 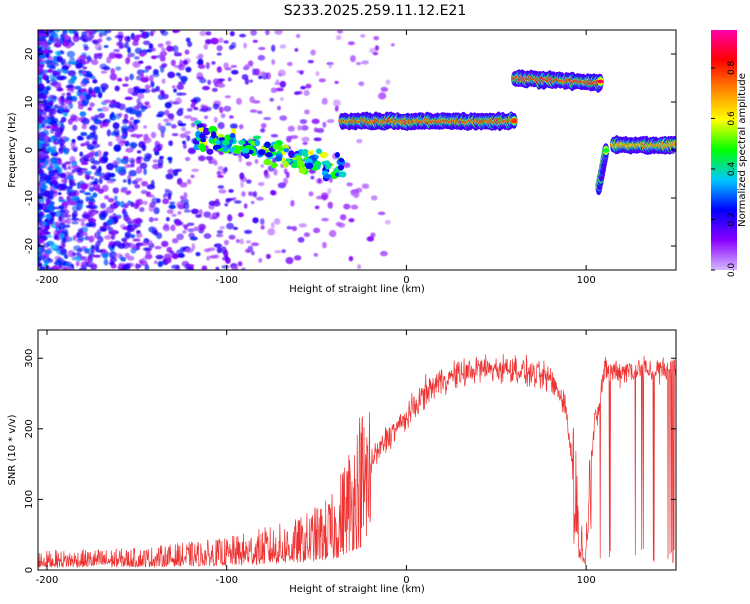 I want to click on colorbar-tick-label: 0.4, so click(x=732, y=169).